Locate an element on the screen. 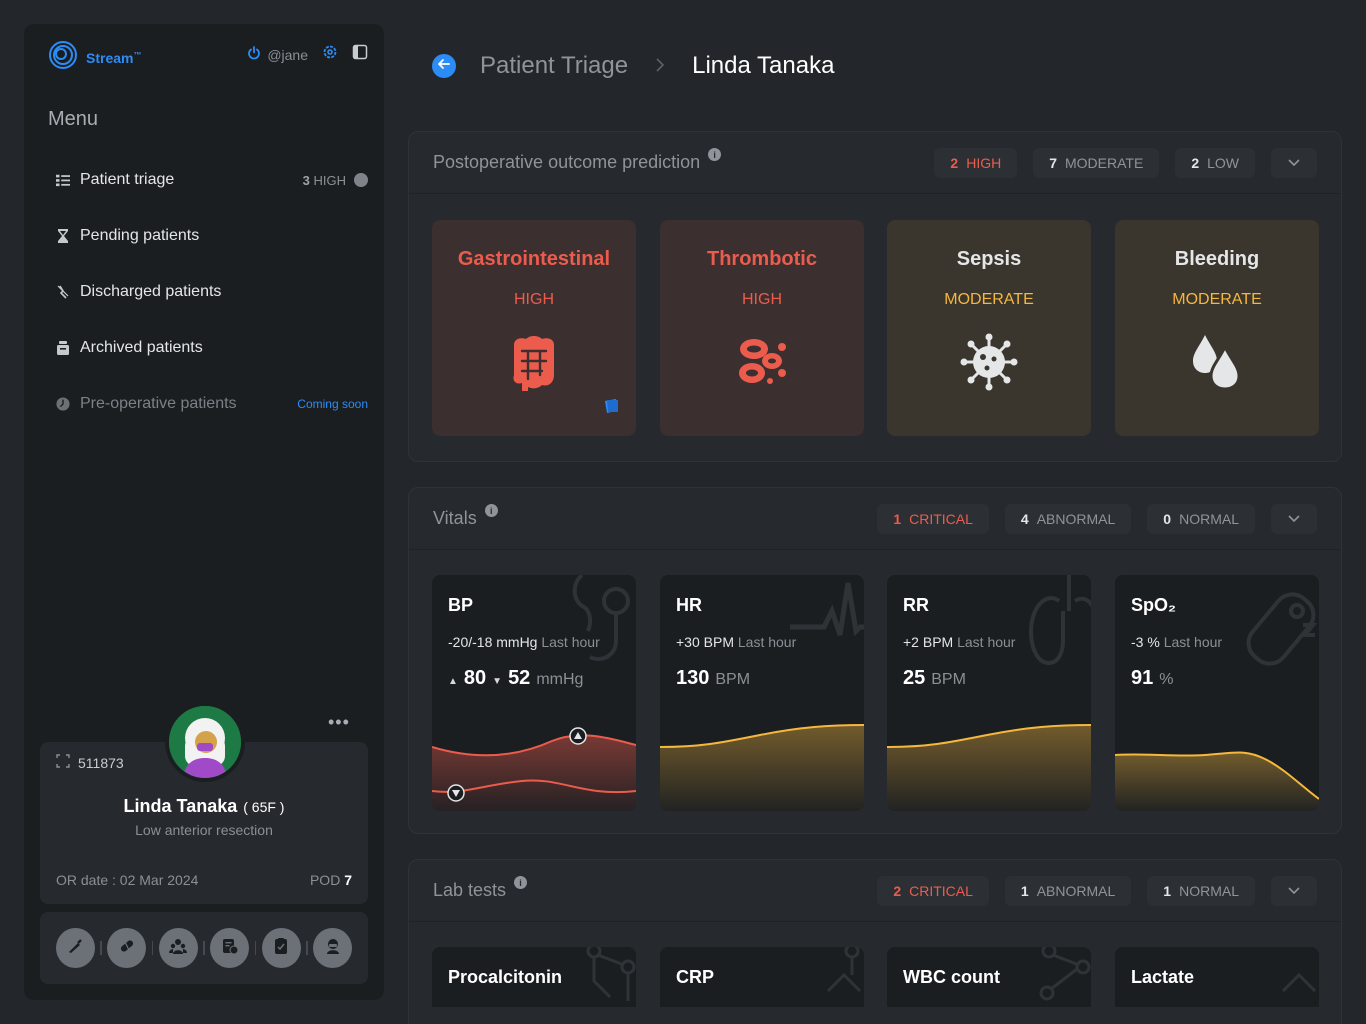  card-title: Gastrointestinal is located at coordinates (534, 259).